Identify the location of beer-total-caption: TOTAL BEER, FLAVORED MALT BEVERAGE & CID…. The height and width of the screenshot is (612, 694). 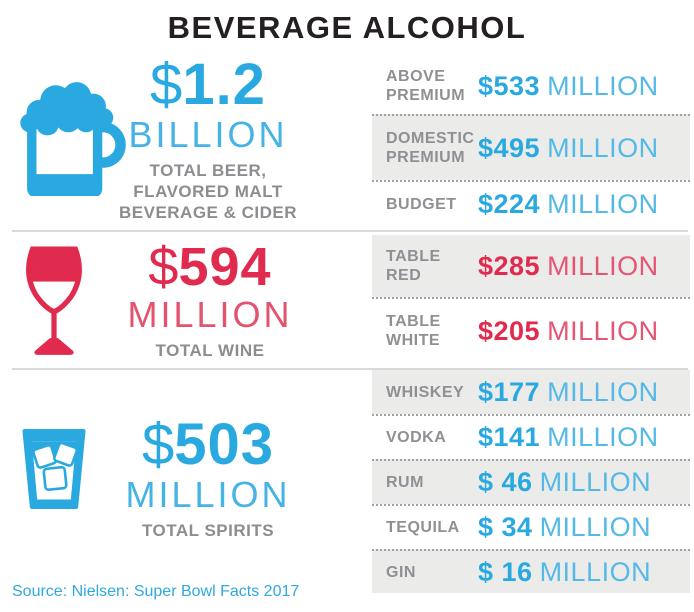
(208, 191).